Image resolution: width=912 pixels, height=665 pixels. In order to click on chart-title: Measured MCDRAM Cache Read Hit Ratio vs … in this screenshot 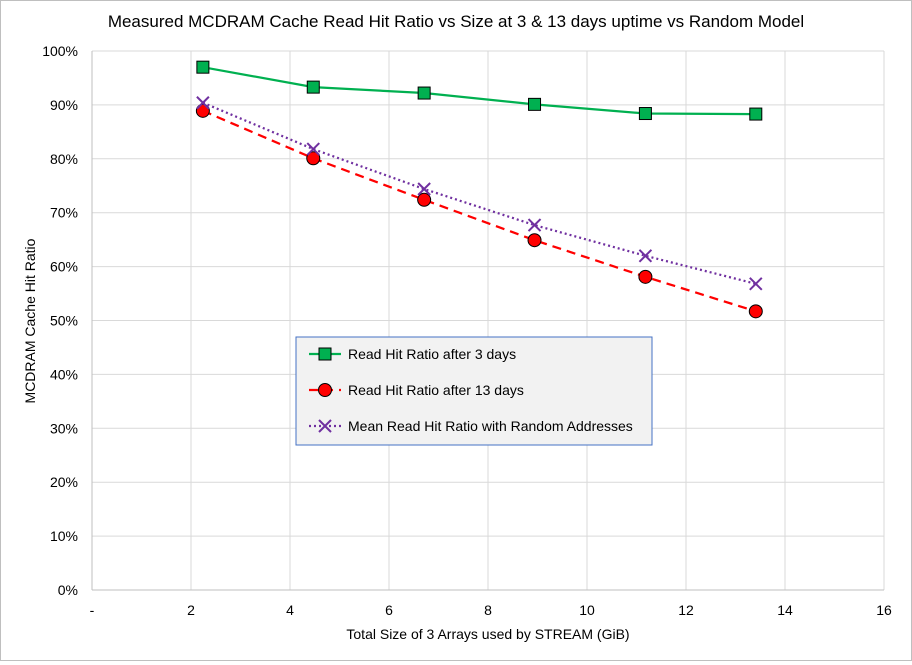, I will do `click(456, 21)`.